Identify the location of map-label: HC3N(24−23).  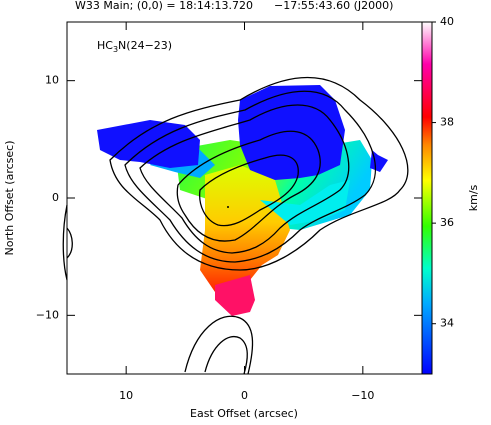
(134, 46).